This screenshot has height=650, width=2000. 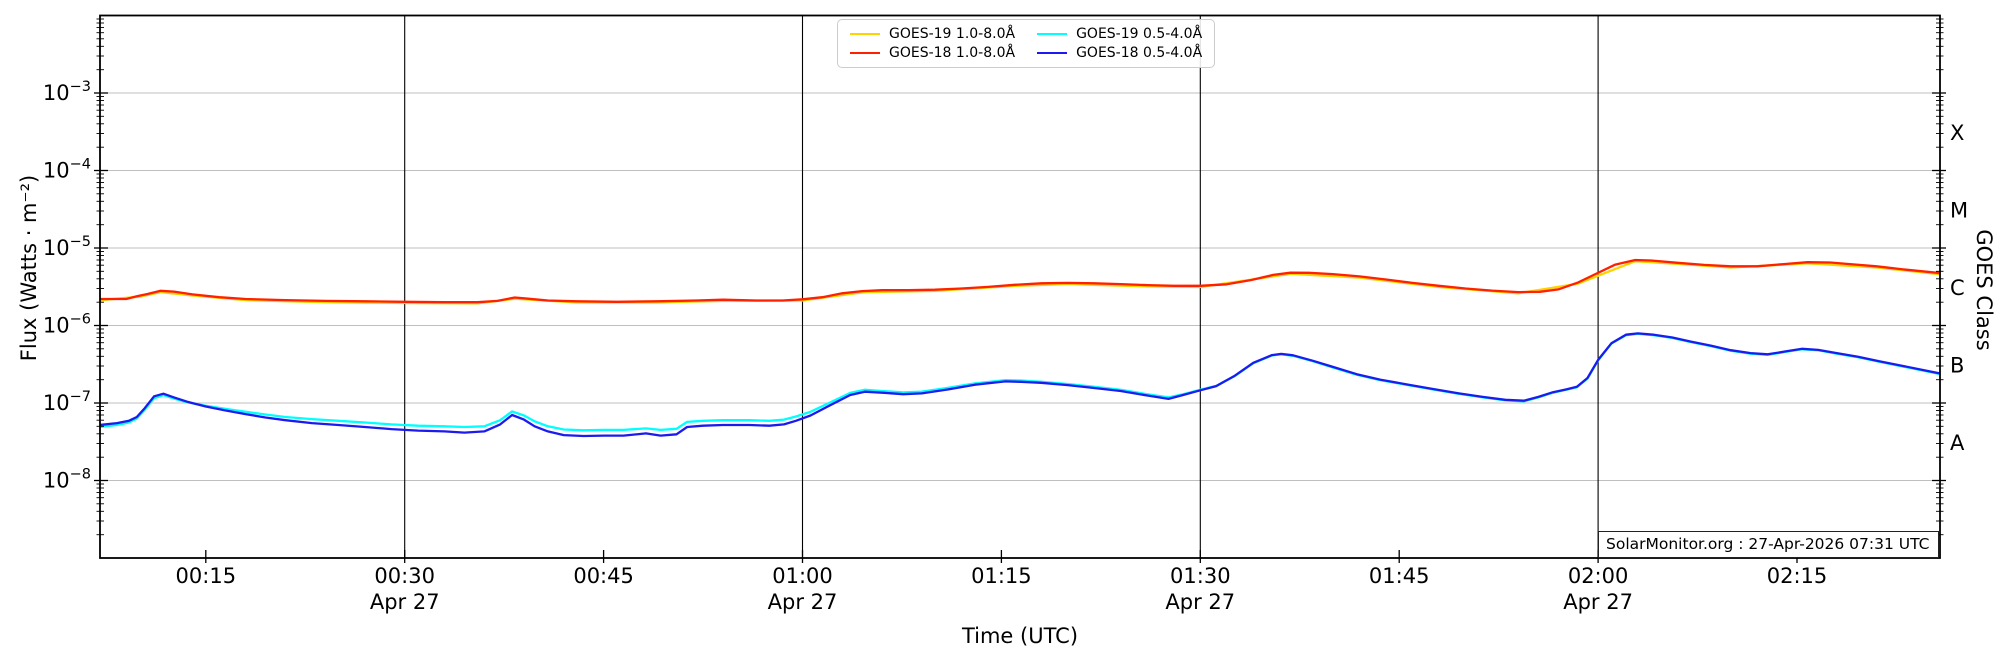 What do you see at coordinates (1020, 636) in the screenshot?
I see `x-axis-label: Time (UTC)` at bounding box center [1020, 636].